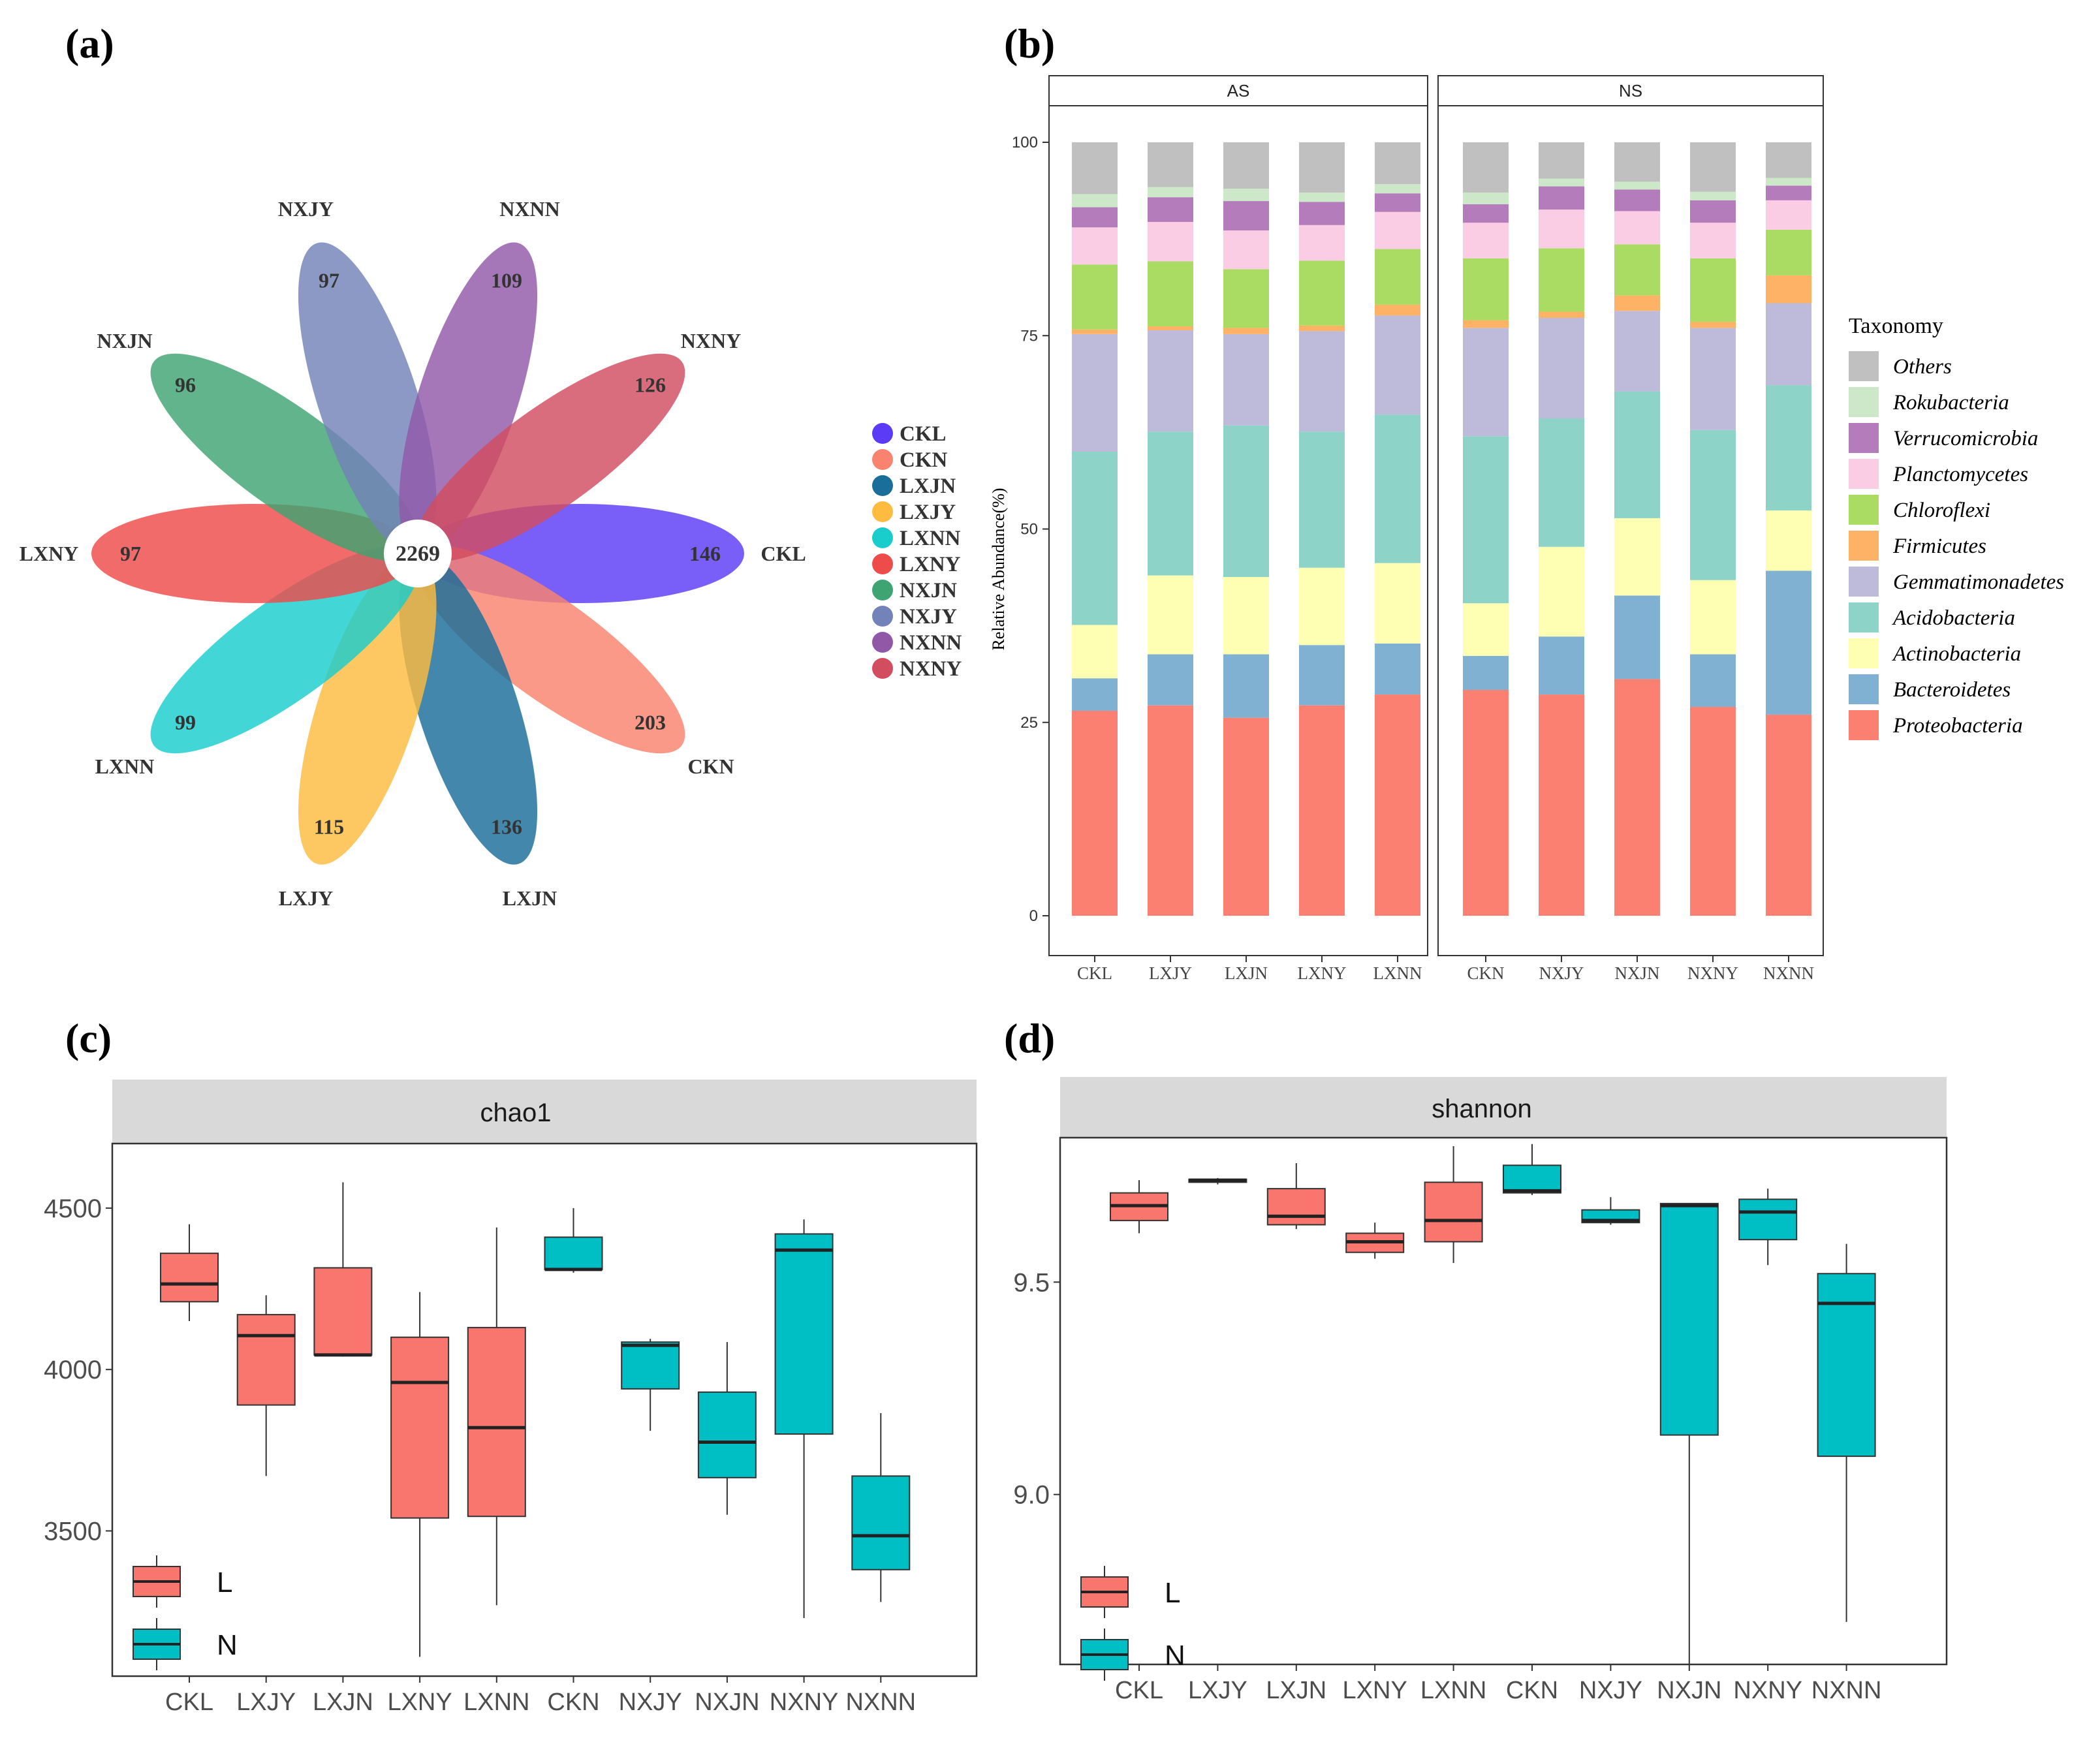 The image size is (2100, 1746). Describe the element at coordinates (516, 1113) in the screenshot. I see `boxplot-title: chao1` at that location.